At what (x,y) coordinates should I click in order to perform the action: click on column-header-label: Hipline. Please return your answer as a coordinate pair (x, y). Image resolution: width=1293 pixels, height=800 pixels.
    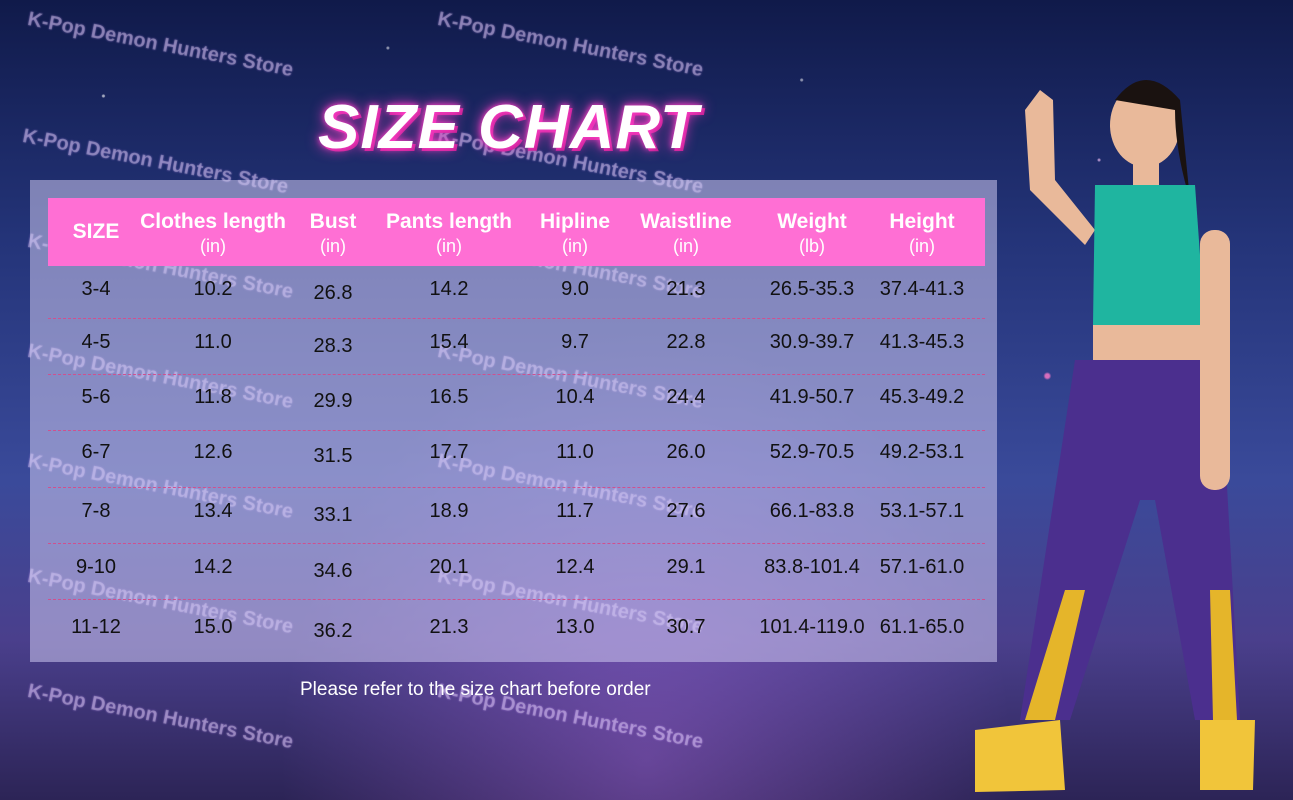
    Looking at the image, I should click on (575, 221).